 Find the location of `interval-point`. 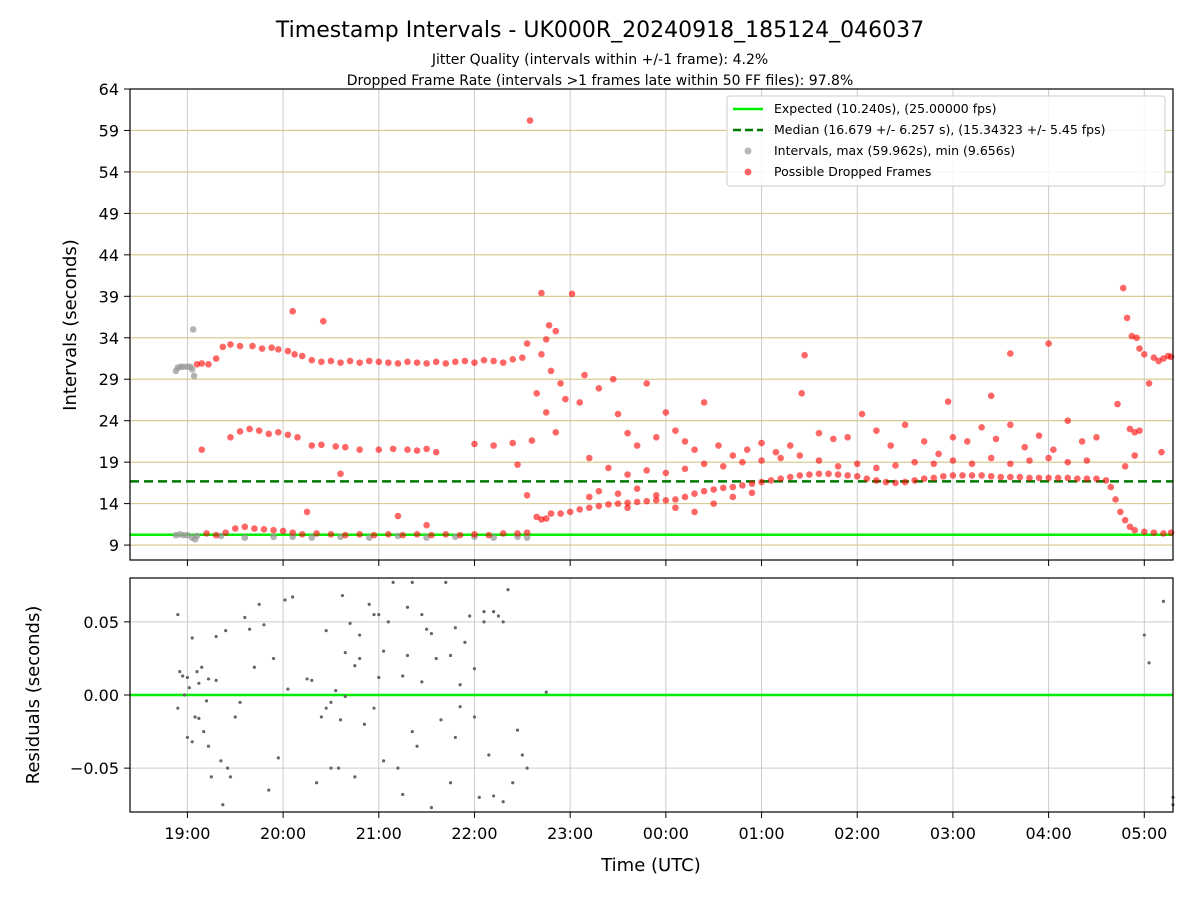

interval-point is located at coordinates (197, 536).